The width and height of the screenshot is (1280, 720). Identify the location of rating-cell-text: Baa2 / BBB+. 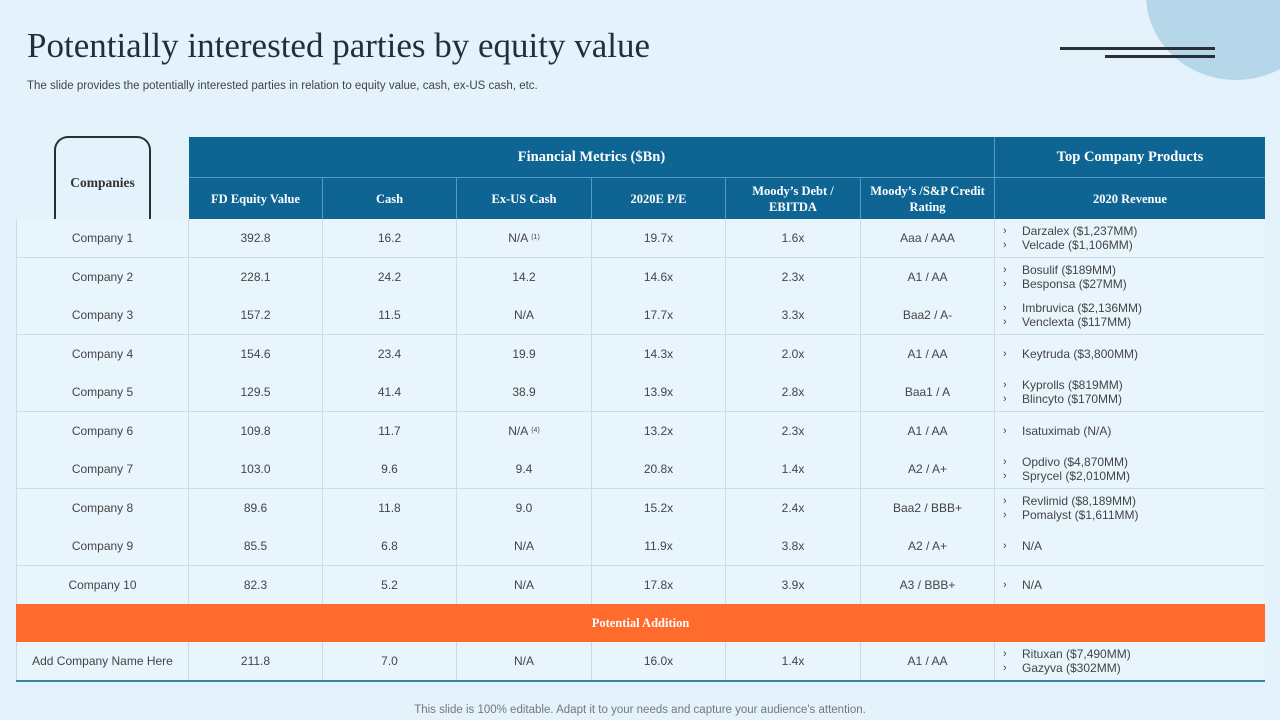
(927, 507).